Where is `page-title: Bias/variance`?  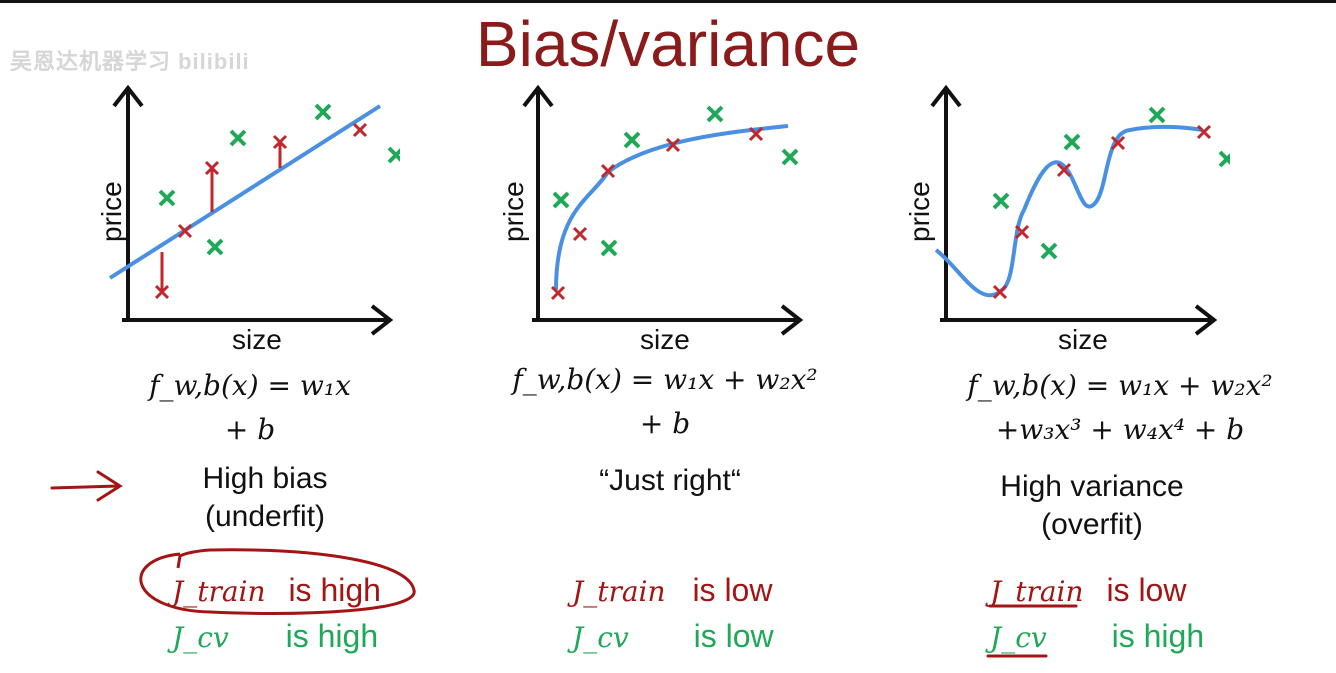
page-title: Bias/variance is located at coordinates (668, 44).